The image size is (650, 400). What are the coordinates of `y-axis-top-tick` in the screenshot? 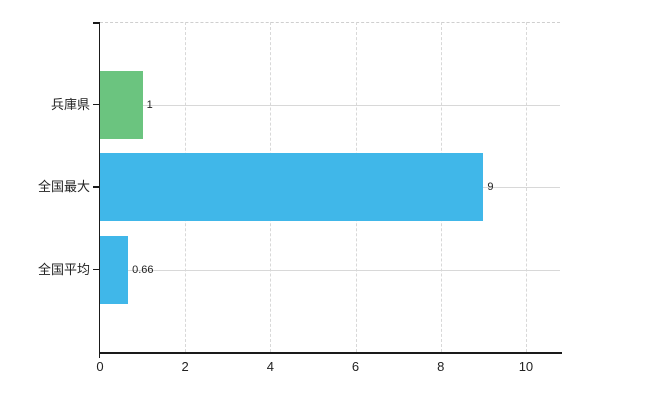 It's located at (96, 23).